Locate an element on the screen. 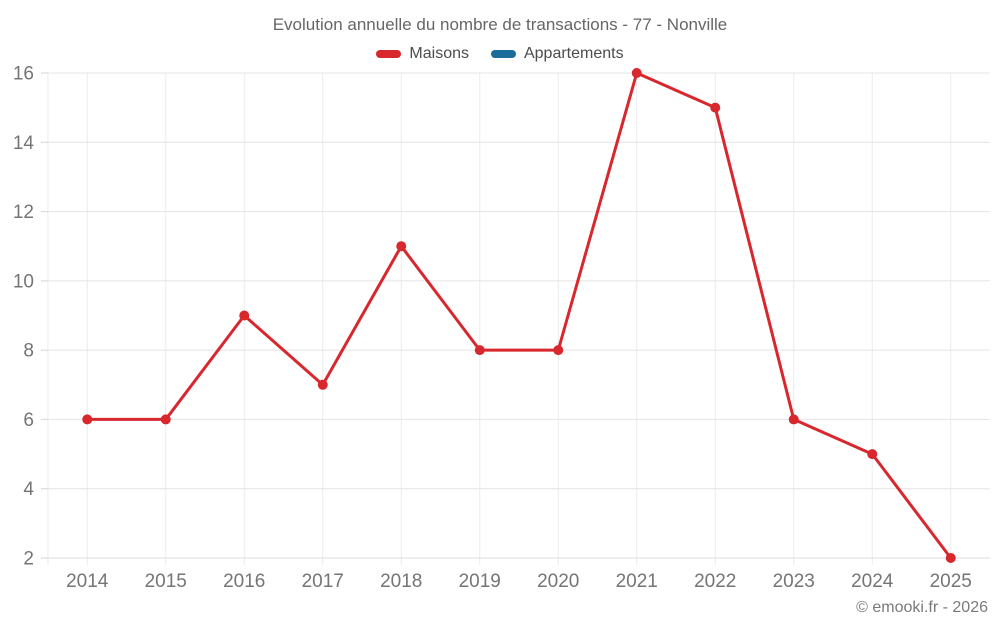 This screenshot has height=625, width=1000. y-tick-label: 16 is located at coordinates (23, 74).